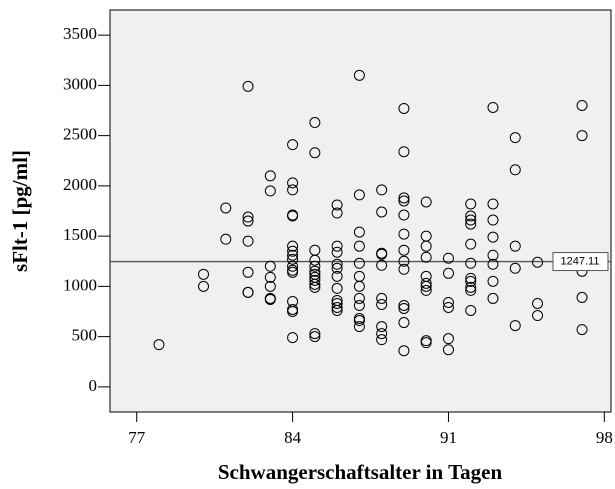 The width and height of the screenshot is (615, 489). Describe the element at coordinates (293, 437) in the screenshot. I see `x-tick-label: 84` at that location.